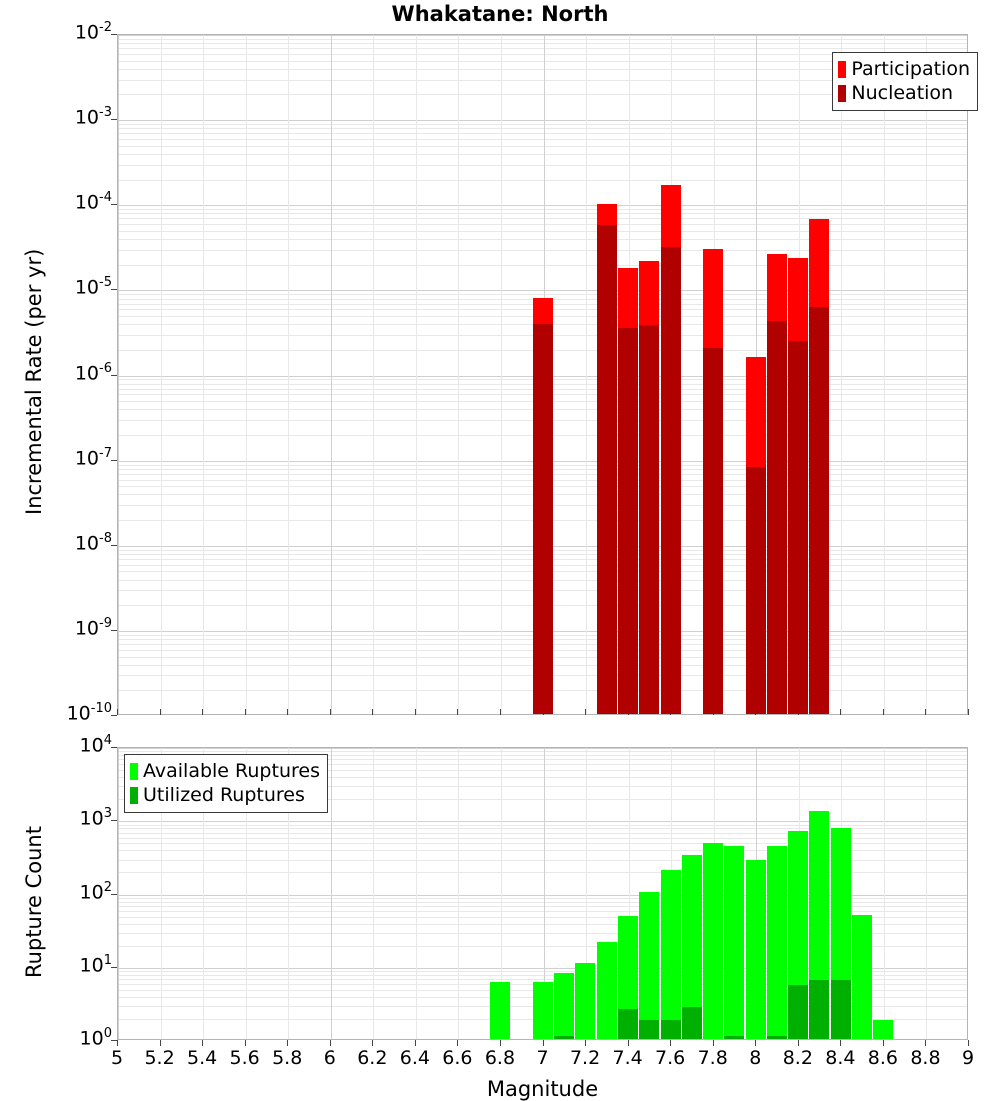 The image size is (1000, 1101). What do you see at coordinates (372, 1058) in the screenshot?
I see `x-tick-label: 6.2` at bounding box center [372, 1058].